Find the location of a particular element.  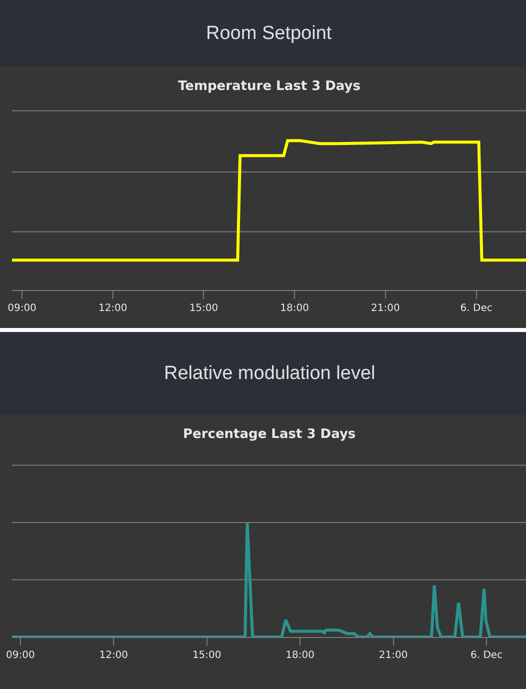

chart-title: Relative modulation level is located at coordinates (270, 373).